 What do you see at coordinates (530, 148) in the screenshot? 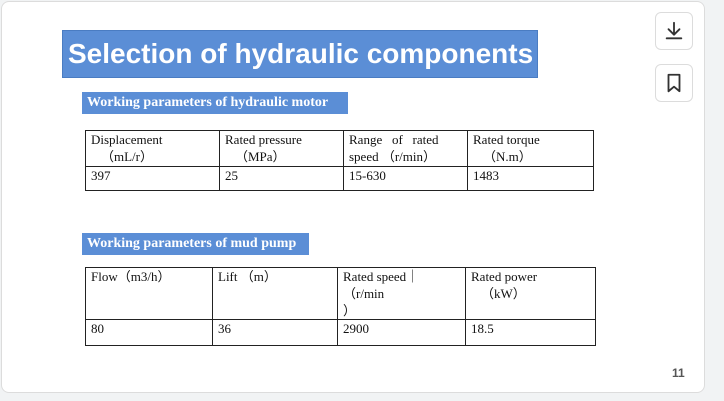
I see `table-header-cell: Rated torque （N.m）` at bounding box center [530, 148].